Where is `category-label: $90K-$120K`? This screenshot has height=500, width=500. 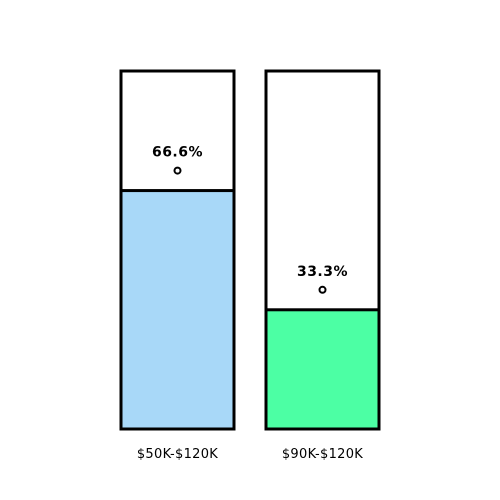 category-label: $90K-$120K is located at coordinates (322, 454).